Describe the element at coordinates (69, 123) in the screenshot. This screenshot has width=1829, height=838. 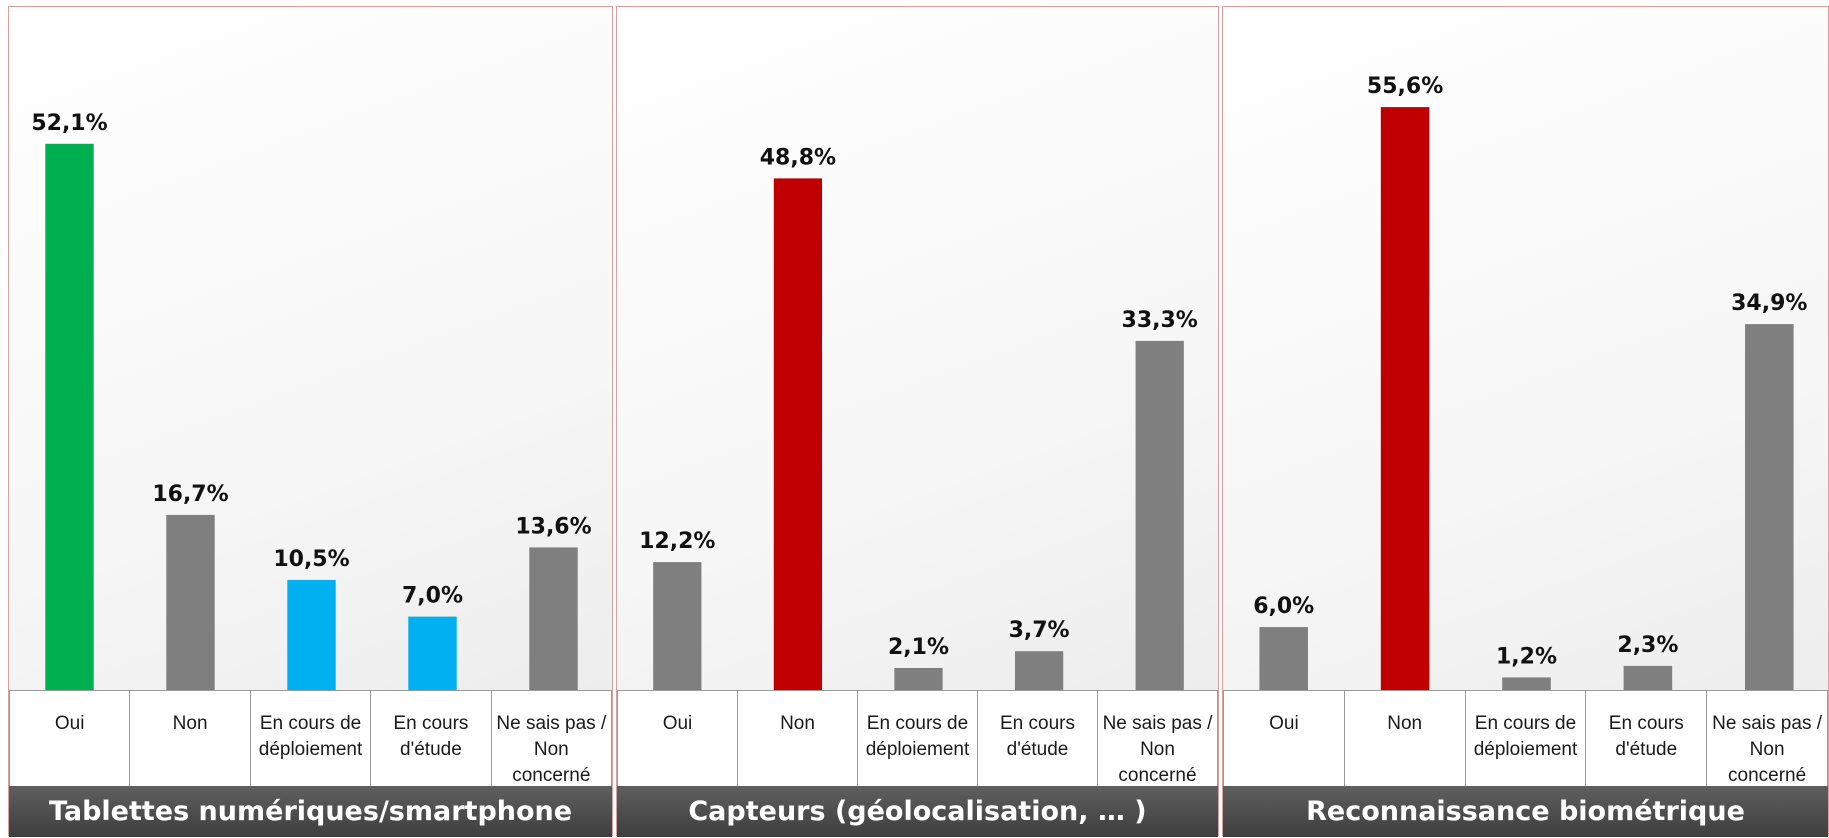
I see `bar-value-label: 52,1%` at that location.